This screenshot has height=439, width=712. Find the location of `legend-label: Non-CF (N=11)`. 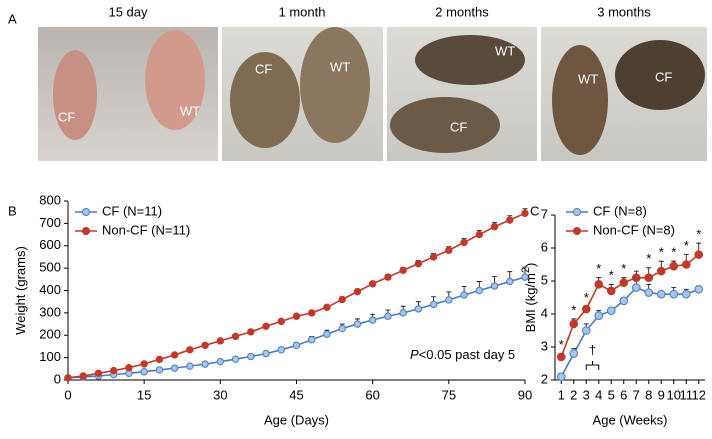

legend-label: Non-CF (N=11) is located at coordinates (146, 229).